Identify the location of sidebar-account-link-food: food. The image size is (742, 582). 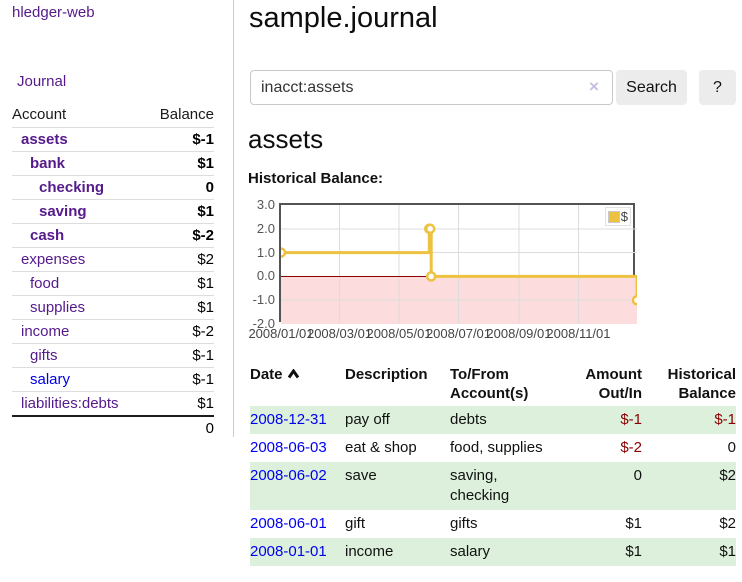
(45, 283).